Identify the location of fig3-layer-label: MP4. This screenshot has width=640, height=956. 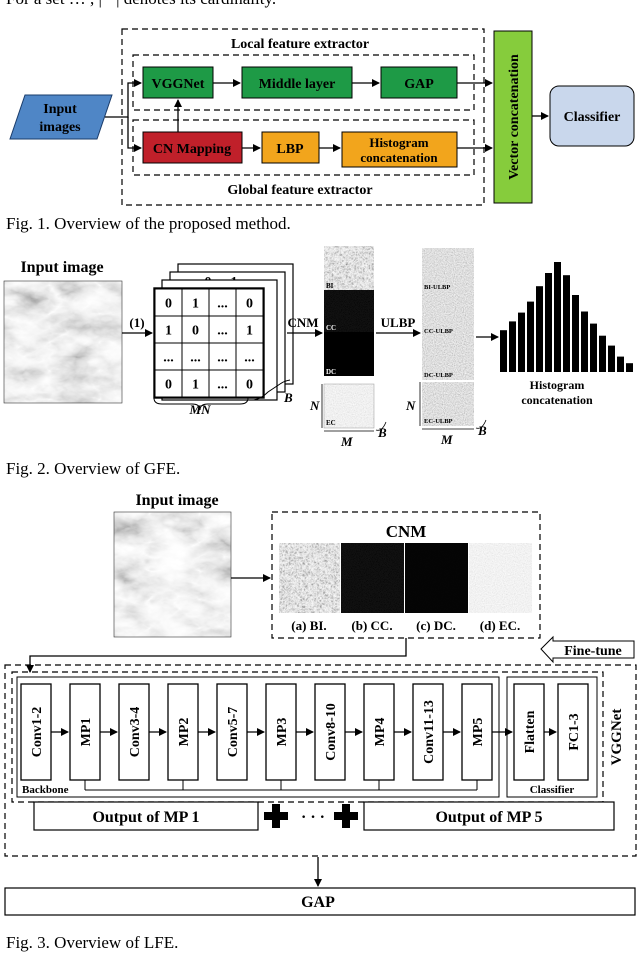
(380, 732).